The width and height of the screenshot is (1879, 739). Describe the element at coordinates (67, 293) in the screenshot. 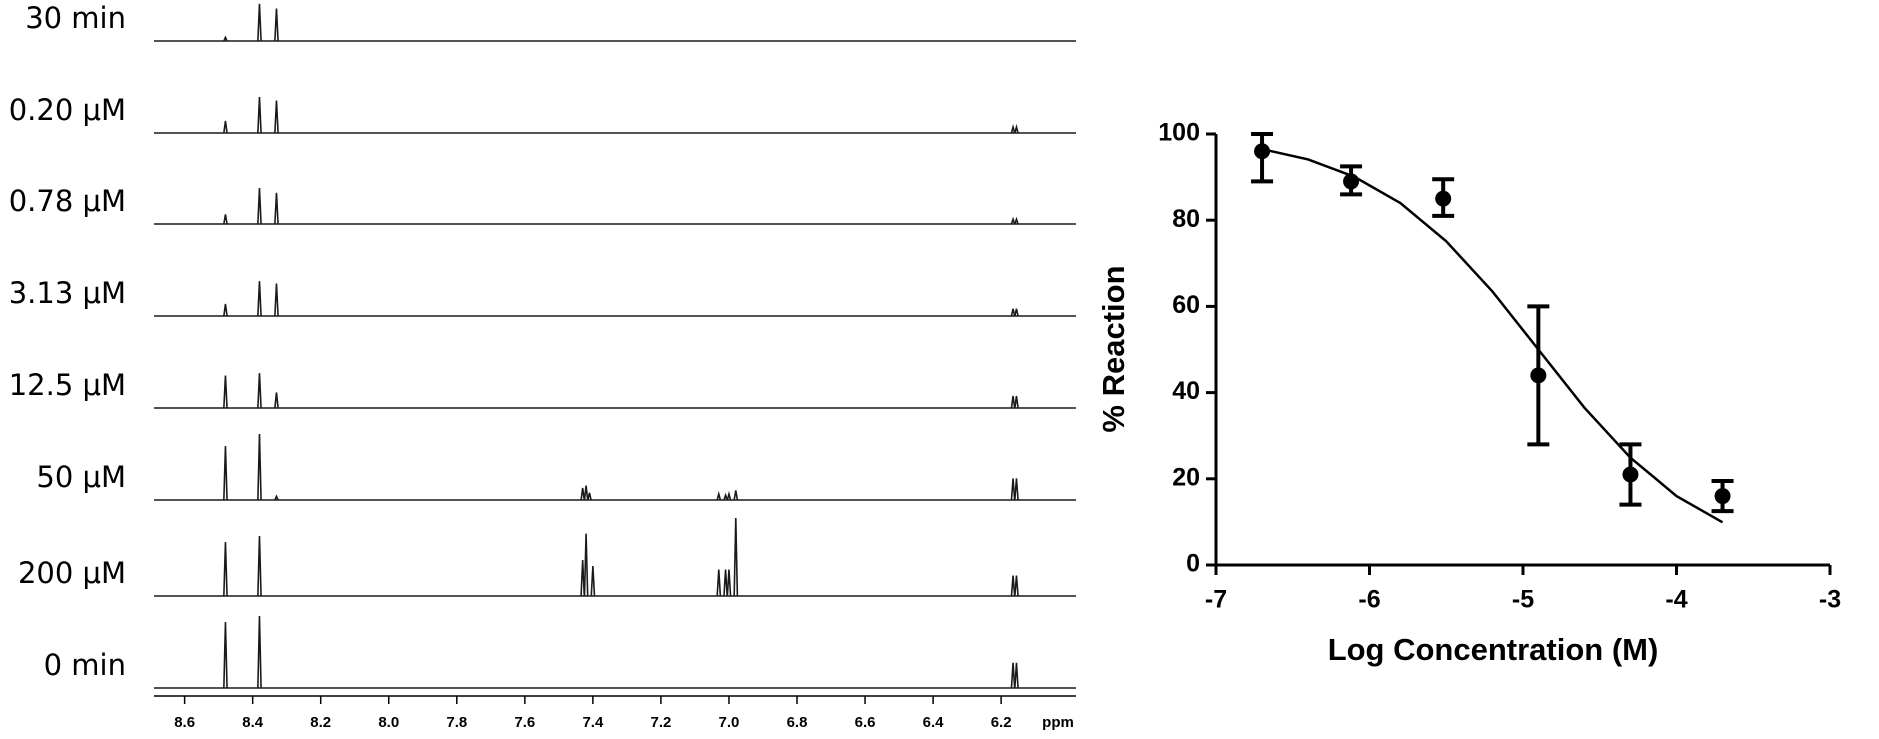

I see `trace-label: 3.13 μM` at that location.